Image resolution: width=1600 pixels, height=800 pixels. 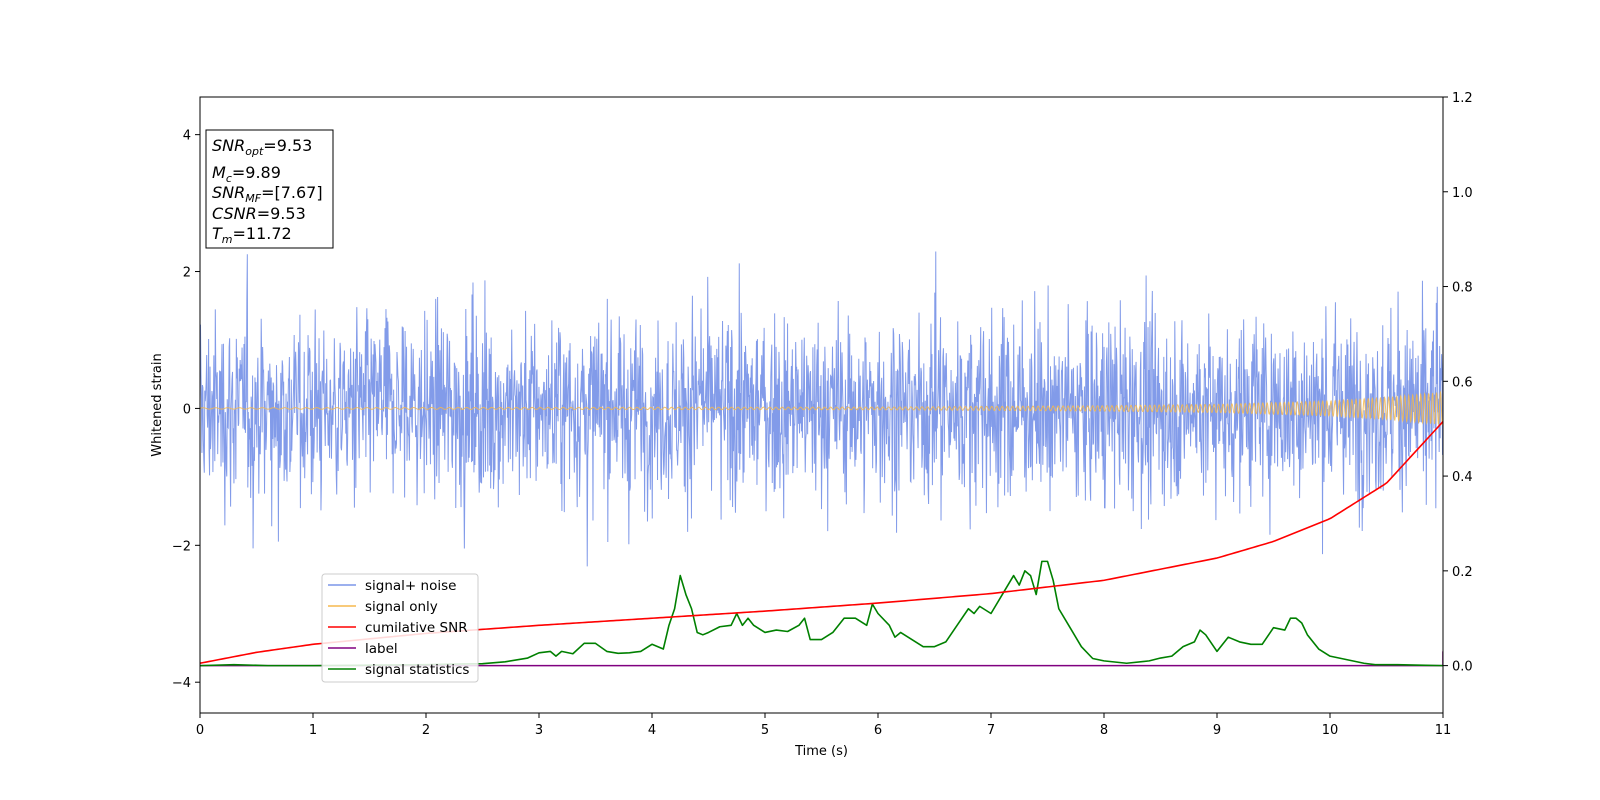 I want to click on info-csnr-value: =9.53, so click(x=281, y=213).